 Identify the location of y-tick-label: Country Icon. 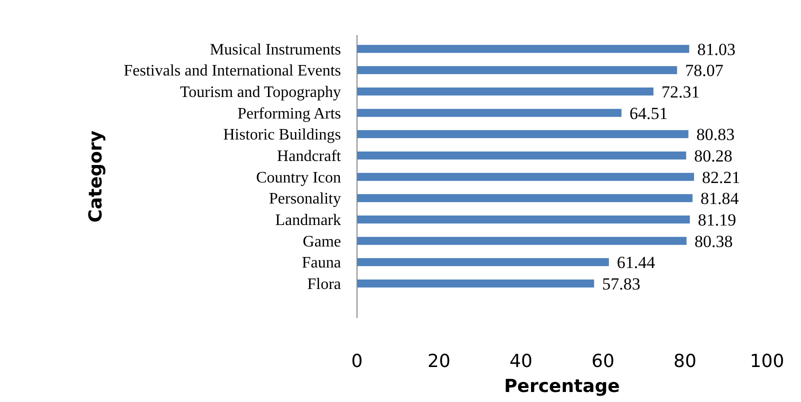
(298, 177).